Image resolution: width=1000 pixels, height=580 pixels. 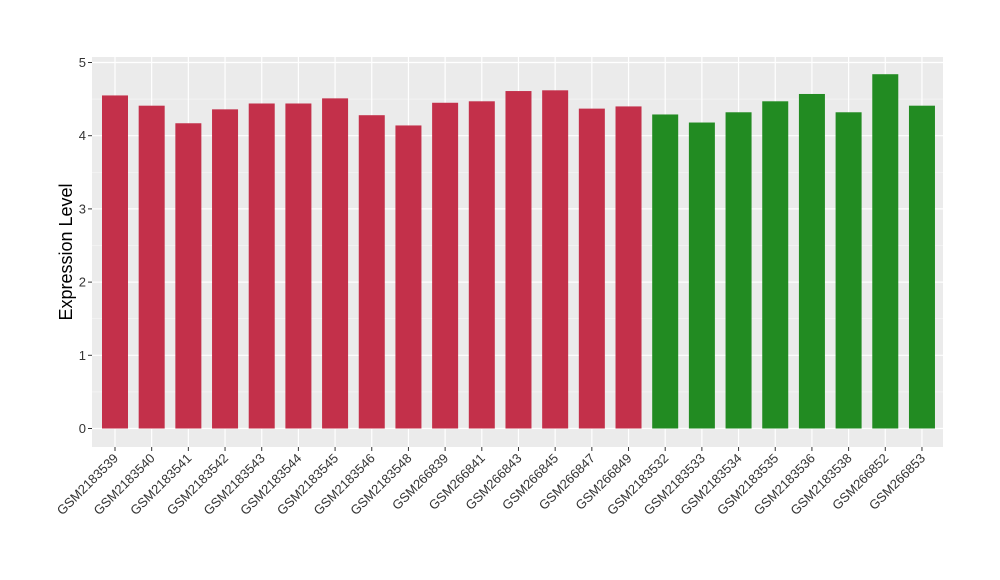 I want to click on y-tick-label: 3, so click(x=82, y=208).